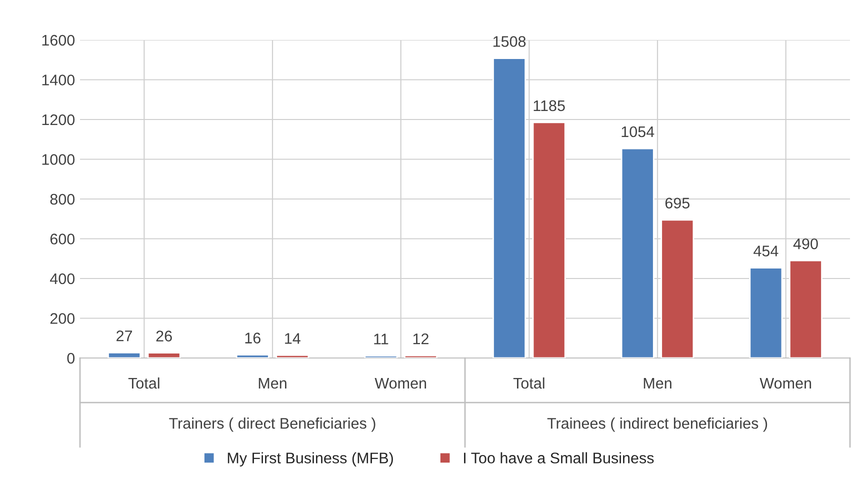 This screenshot has width=858, height=490. What do you see at coordinates (805, 244) in the screenshot?
I see `data-label: 490` at bounding box center [805, 244].